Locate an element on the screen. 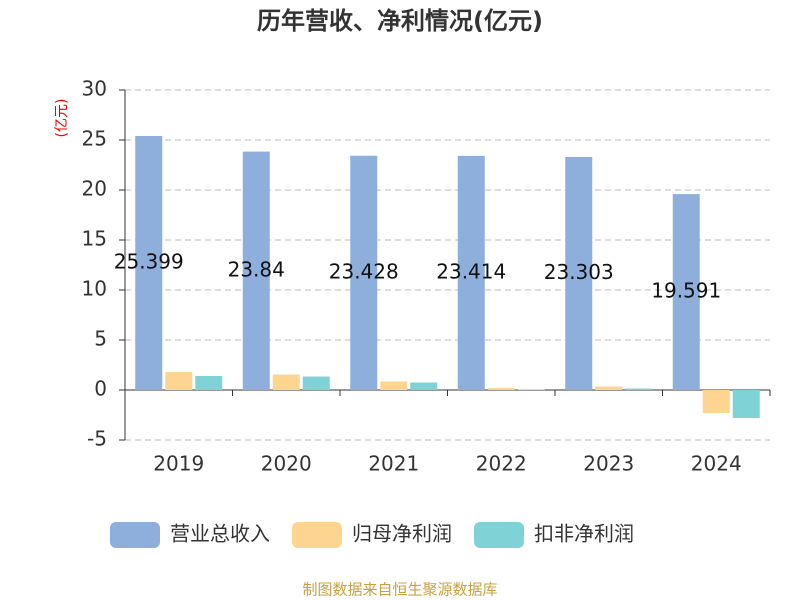 The height and width of the screenshot is (600, 800). value-label: 23.414 is located at coordinates (471, 271).